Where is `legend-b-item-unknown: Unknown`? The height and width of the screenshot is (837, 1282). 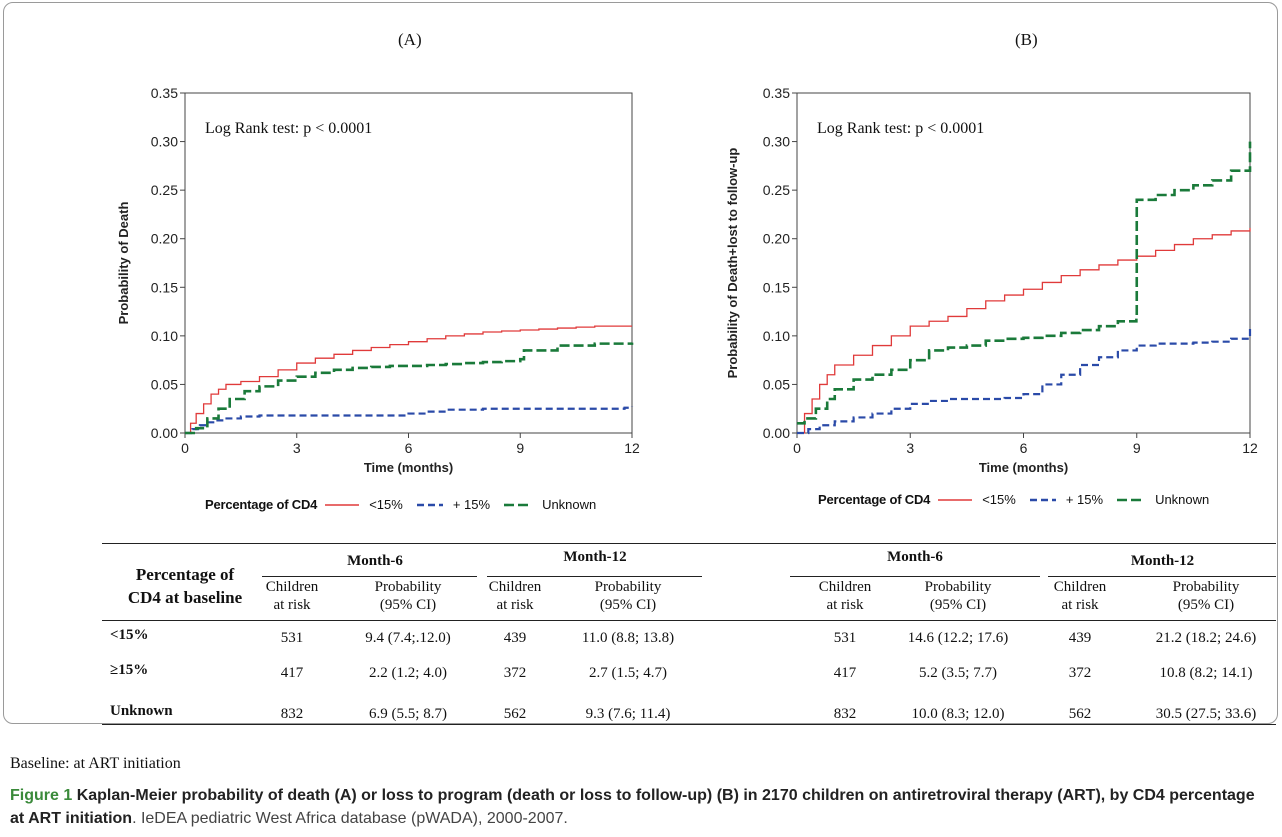
legend-b-item-unknown: Unknown is located at coordinates (1163, 499).